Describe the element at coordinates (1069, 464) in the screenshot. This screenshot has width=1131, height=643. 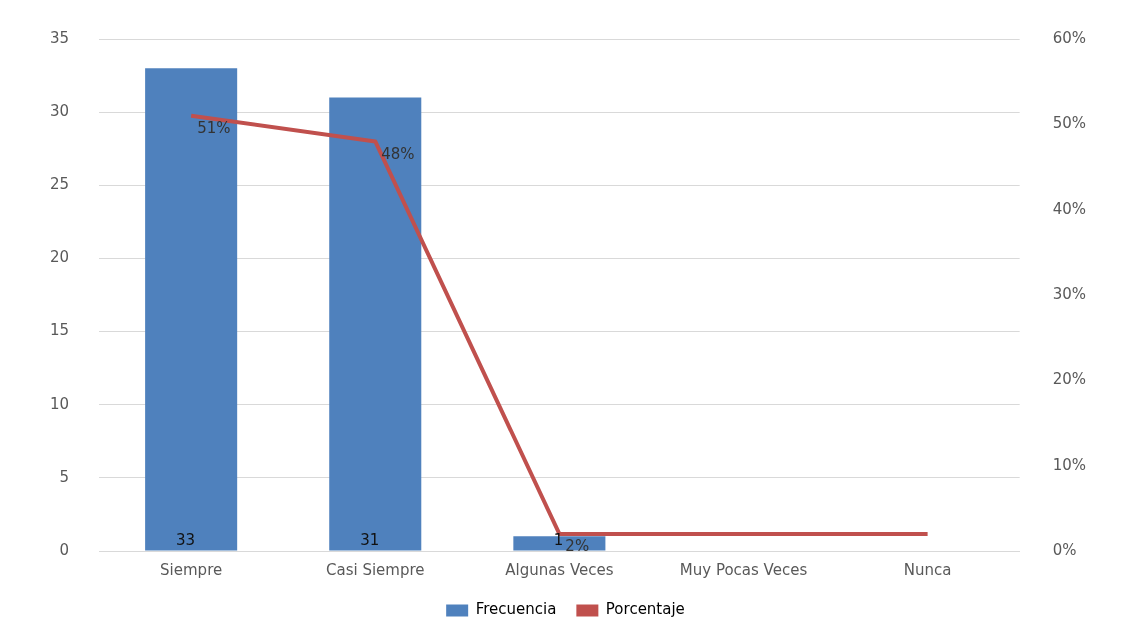
I see `y2-tick-label: 10%` at that location.